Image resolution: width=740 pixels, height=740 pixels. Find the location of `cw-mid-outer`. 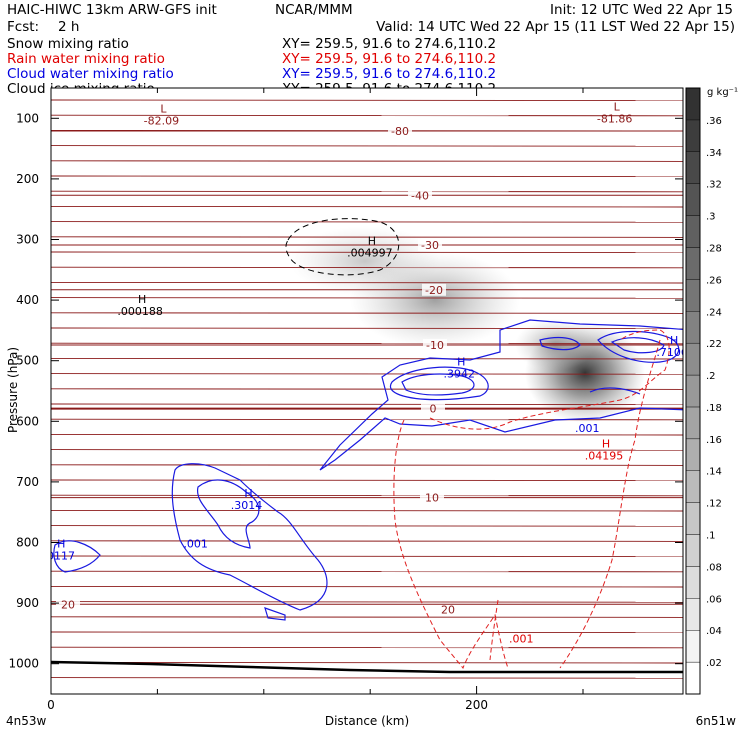

cw-mid-outer is located at coordinates (439, 383).